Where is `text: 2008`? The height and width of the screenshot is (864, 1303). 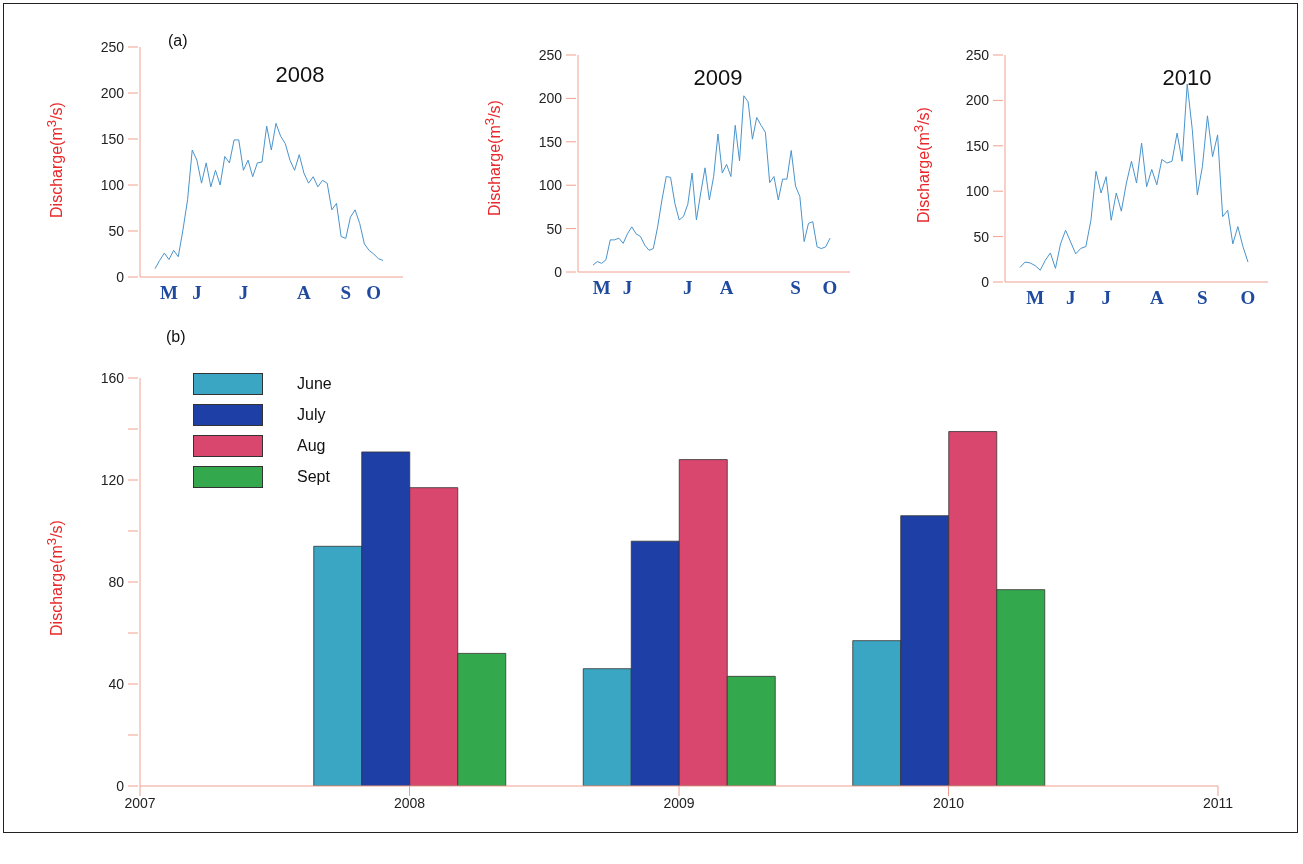 text: 2008 is located at coordinates (300, 75).